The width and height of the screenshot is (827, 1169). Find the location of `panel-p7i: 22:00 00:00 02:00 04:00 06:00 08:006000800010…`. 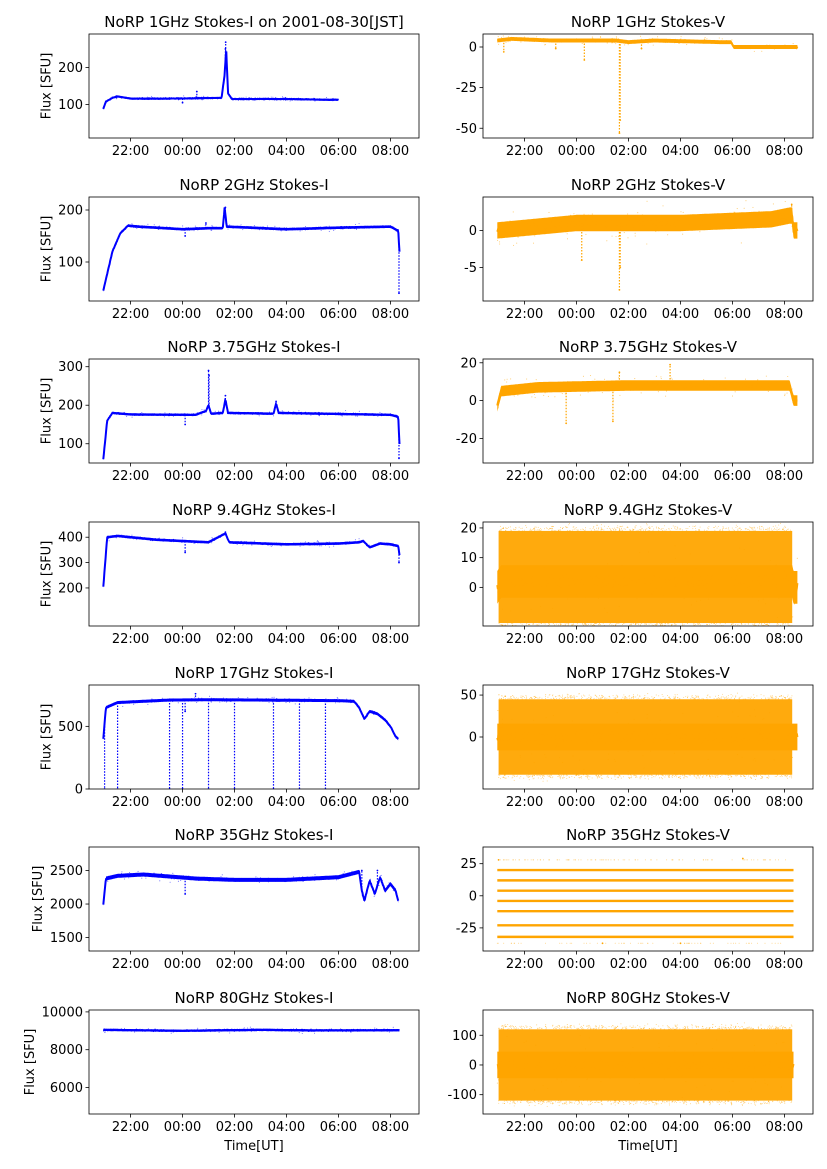

panel-p7i: 22:00 00:00 02:00 04:00 06:00 08:006000800010… is located at coordinates (221, 1071).